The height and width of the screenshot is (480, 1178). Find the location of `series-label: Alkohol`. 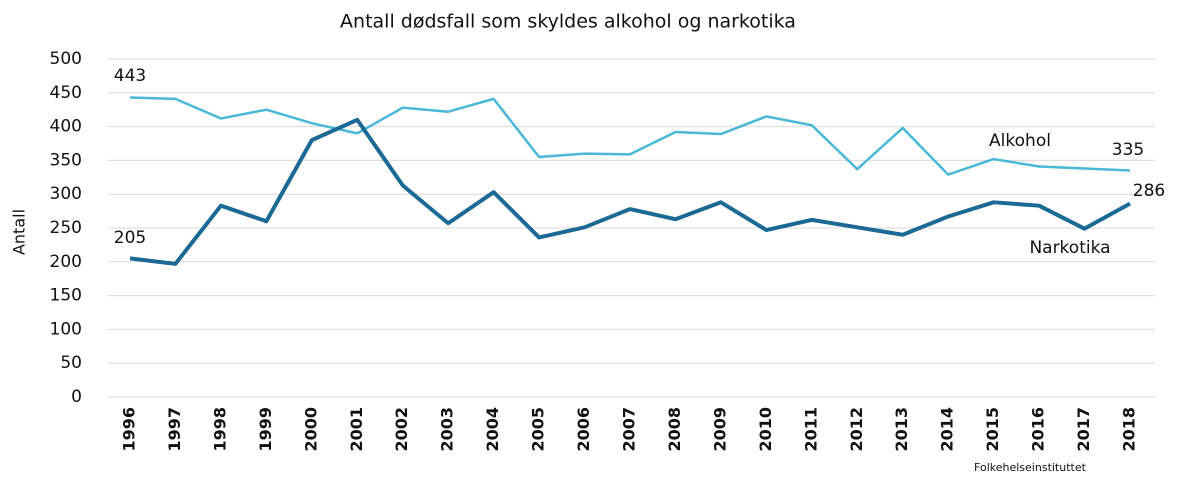

series-label: Alkohol is located at coordinates (1020, 141).